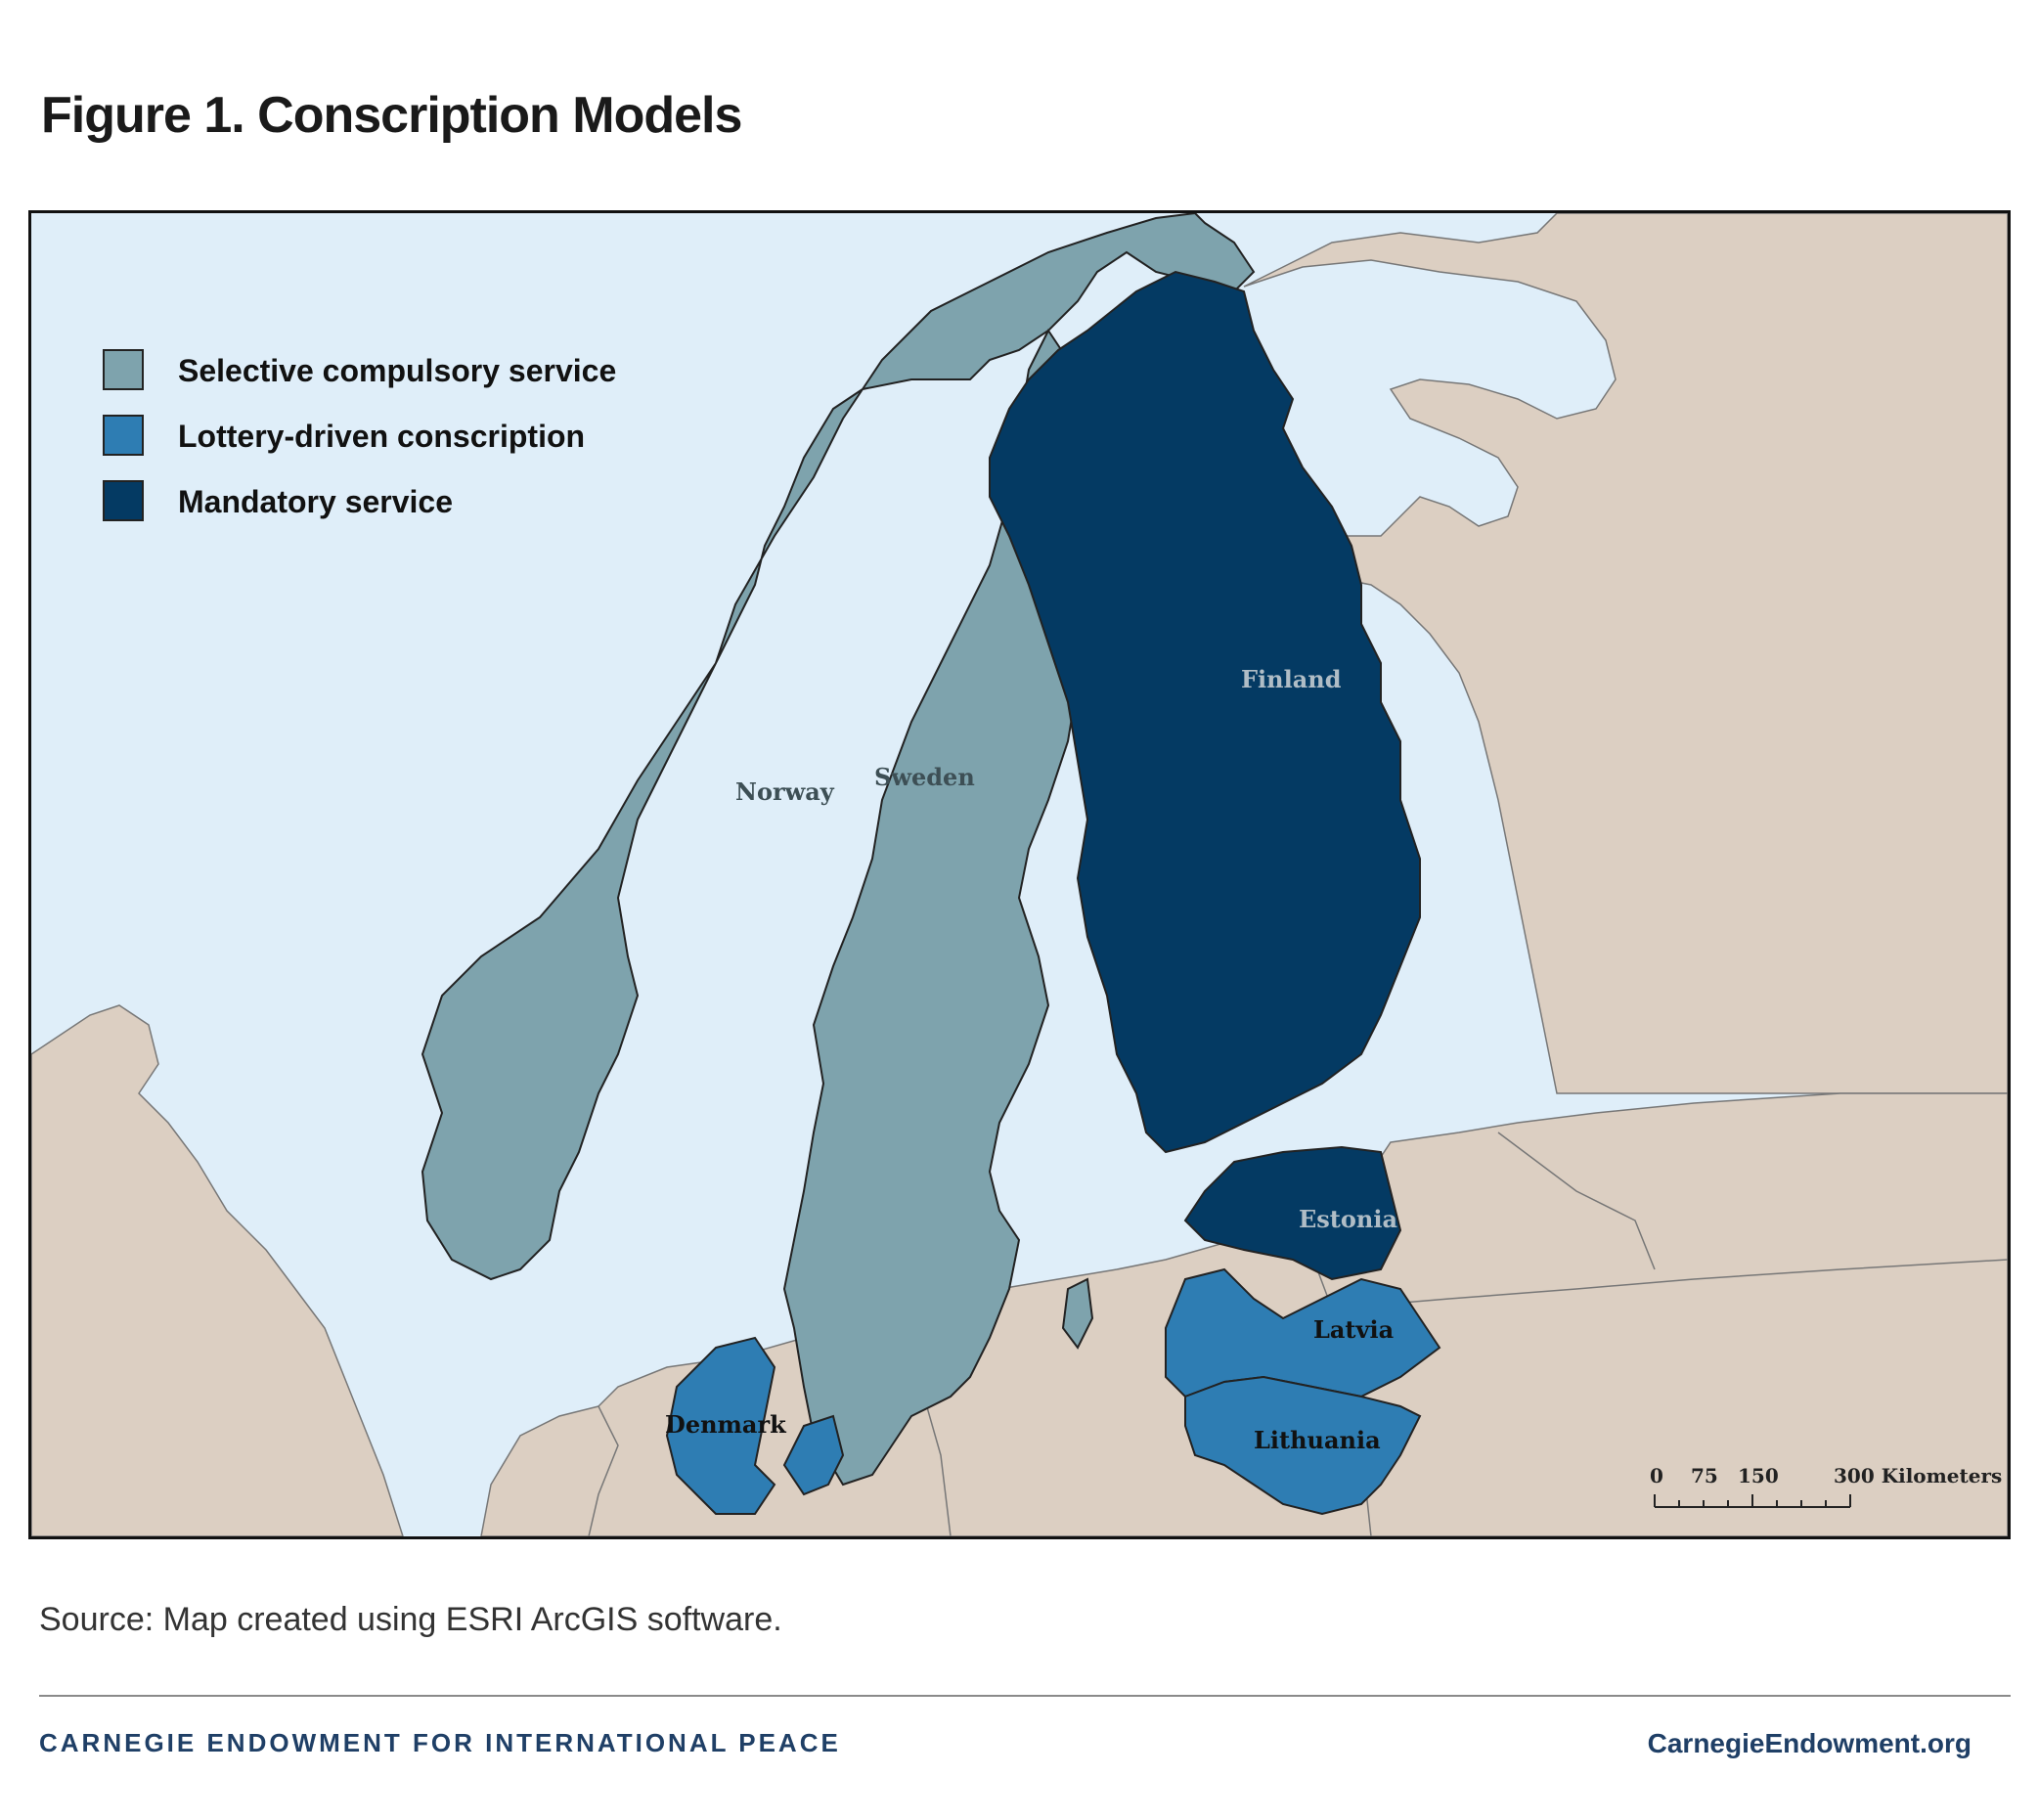  I want to click on lithuania-shape, so click(1303, 1445).